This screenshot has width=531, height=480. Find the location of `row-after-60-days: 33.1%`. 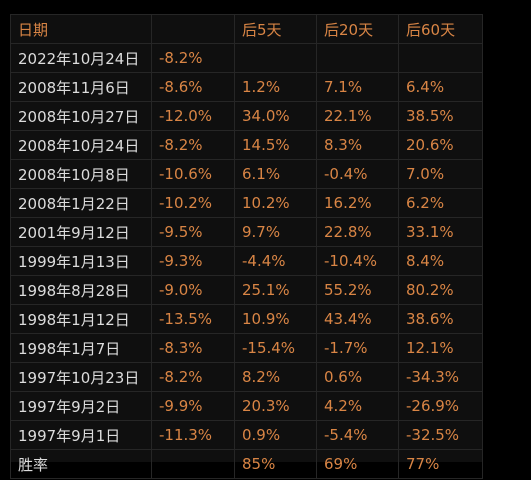

row-after-60-days: 33.1% is located at coordinates (440, 232).